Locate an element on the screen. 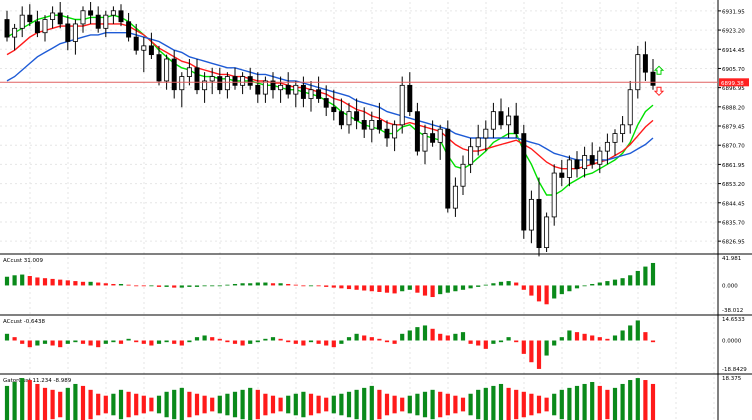 The height and width of the screenshot is (420, 752). up-arrow-icon is located at coordinates (659, 70).